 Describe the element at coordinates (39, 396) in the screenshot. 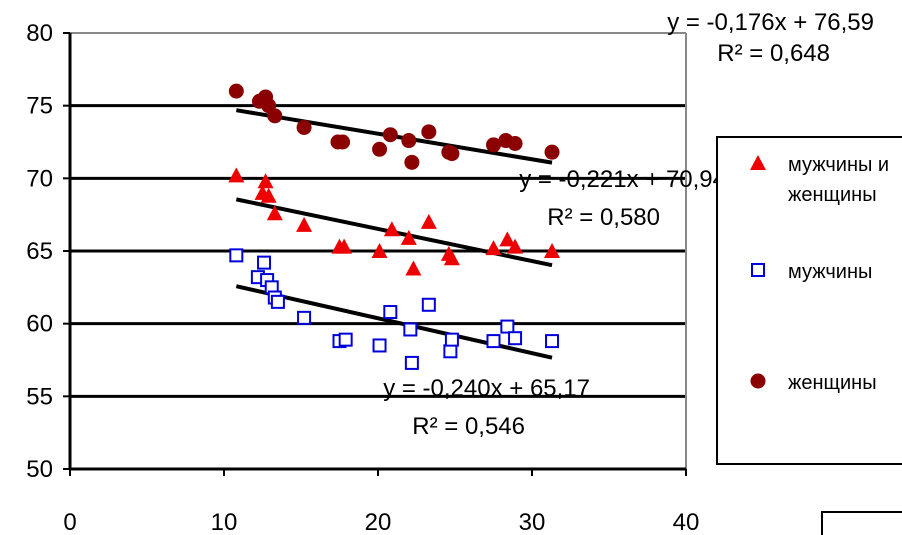

I see `y-tick-label: 55` at that location.